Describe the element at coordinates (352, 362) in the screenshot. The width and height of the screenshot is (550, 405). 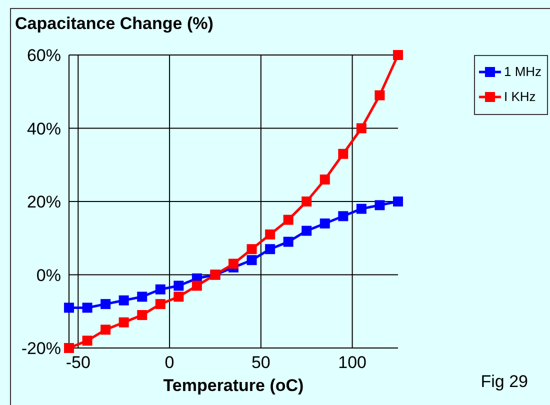
I see `x-tick-label: 100` at that location.